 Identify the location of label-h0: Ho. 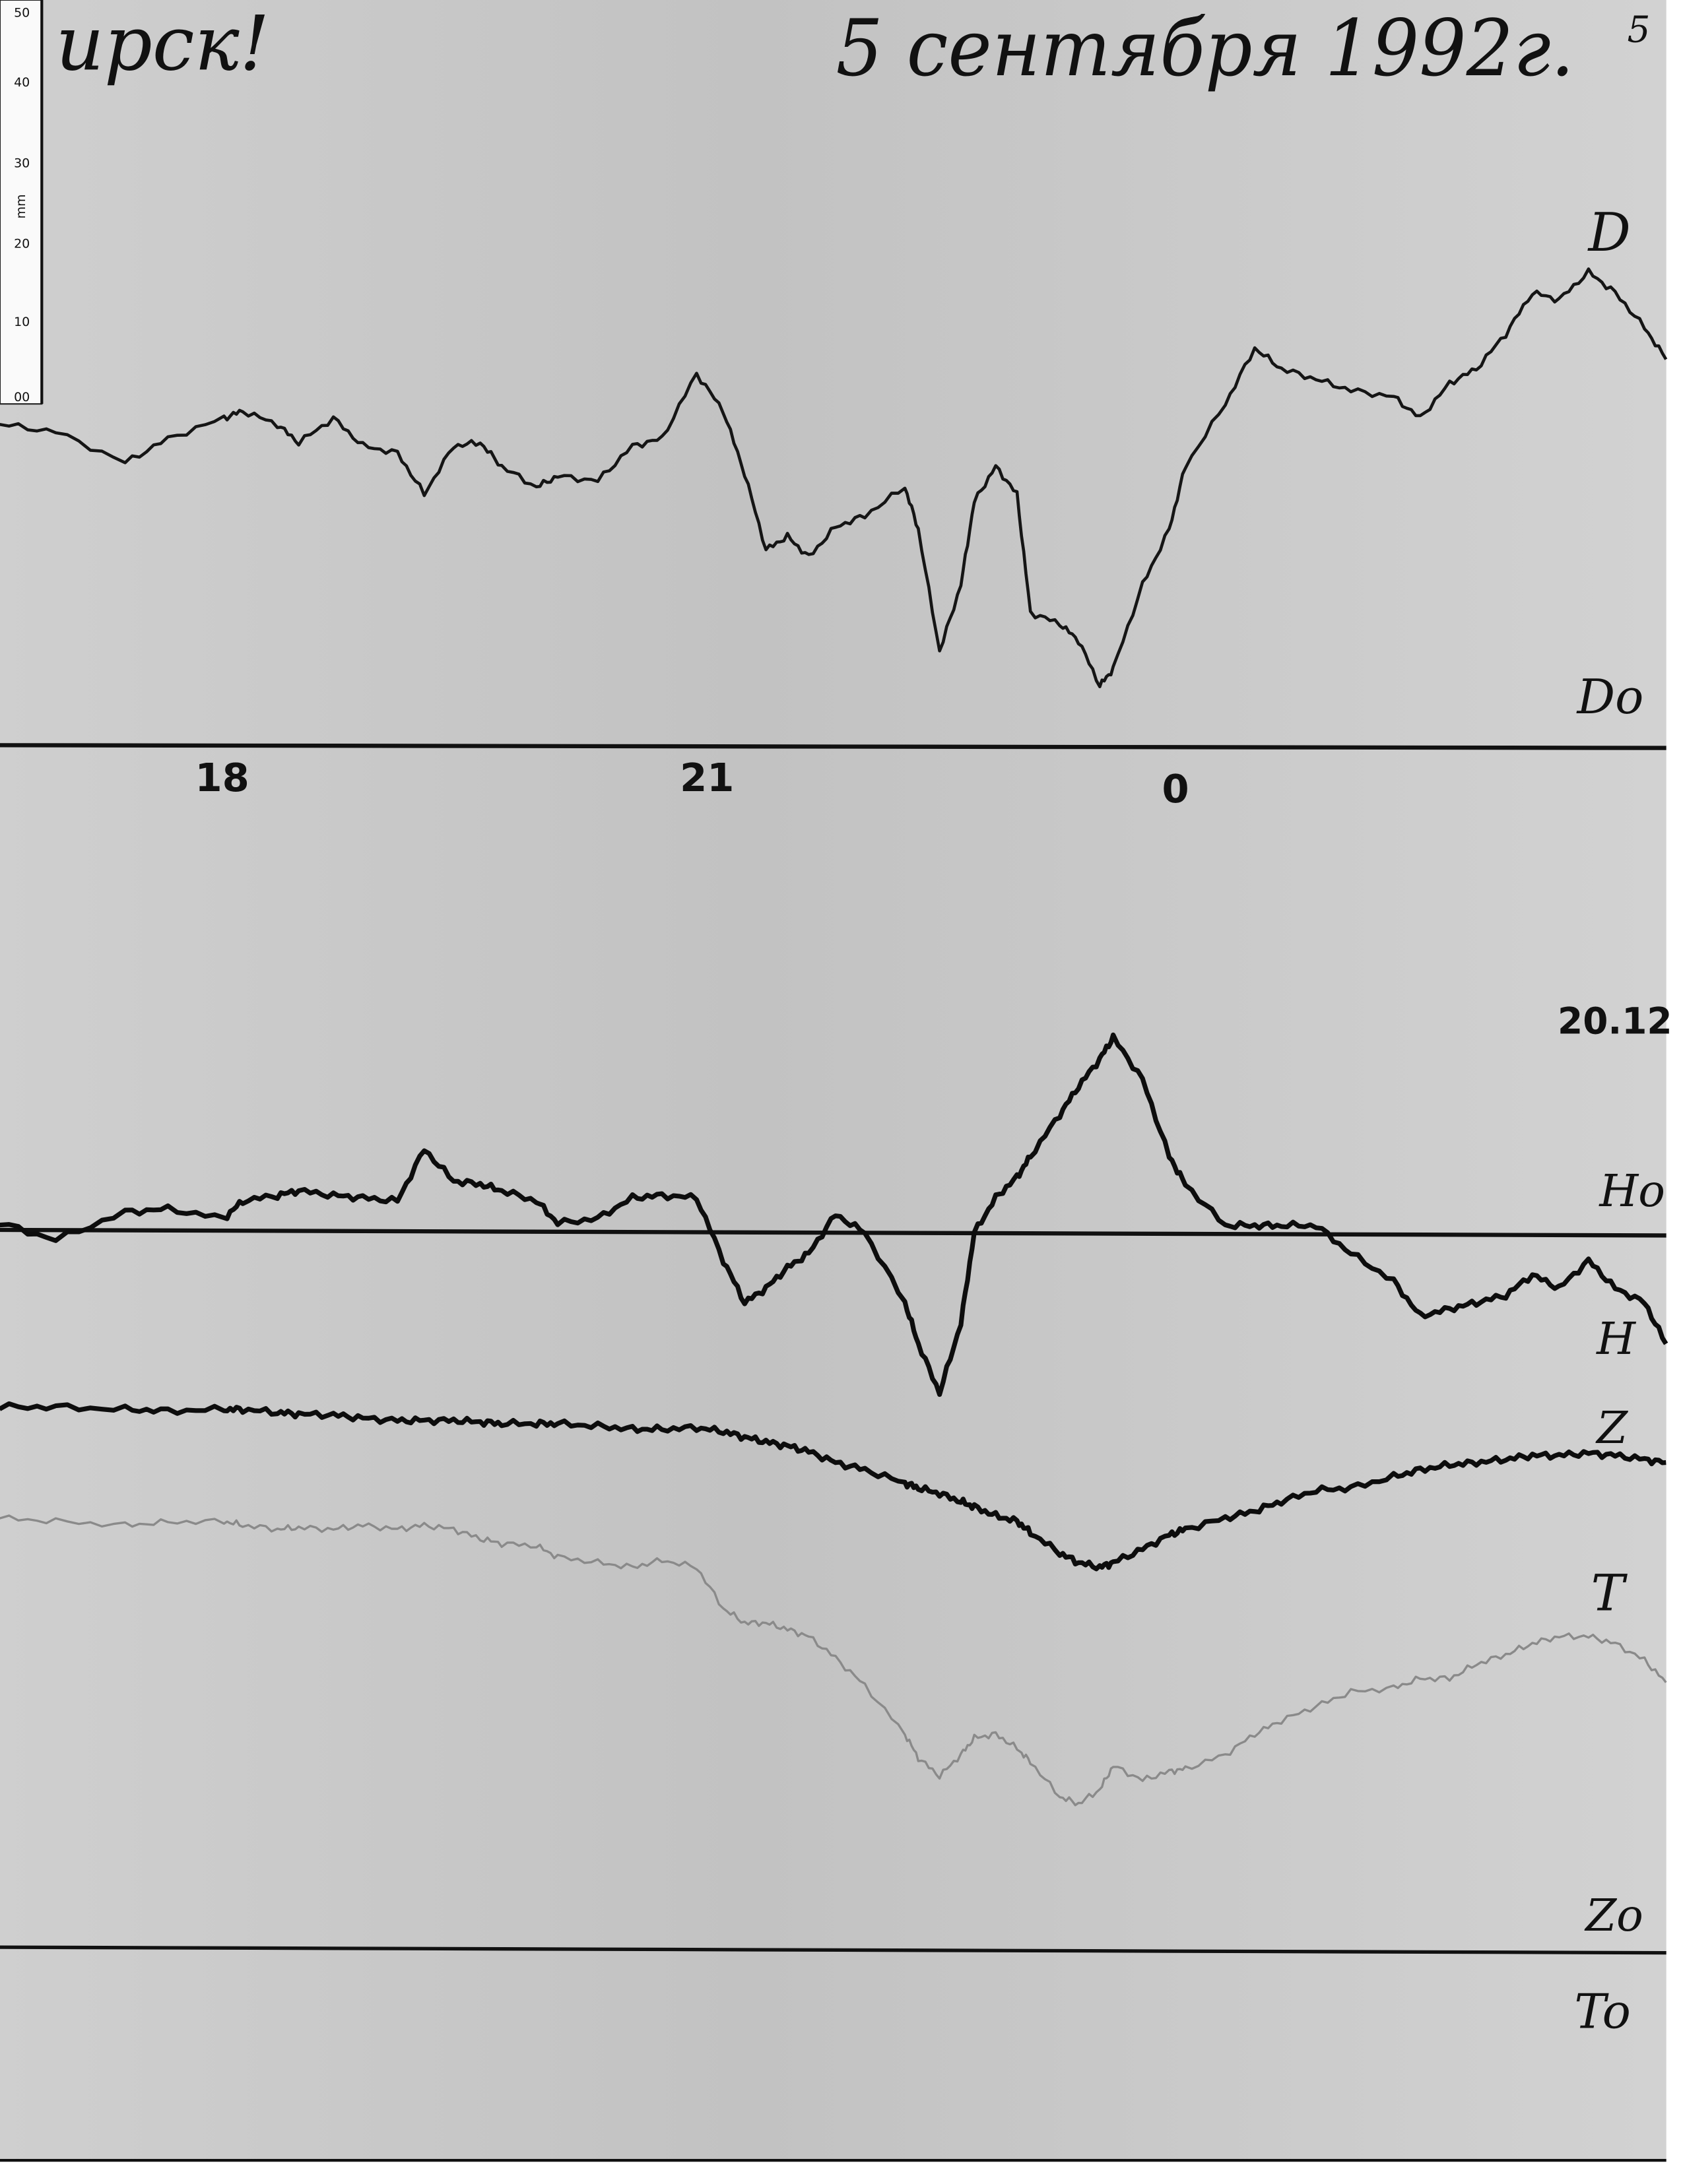
(1631, 1191).